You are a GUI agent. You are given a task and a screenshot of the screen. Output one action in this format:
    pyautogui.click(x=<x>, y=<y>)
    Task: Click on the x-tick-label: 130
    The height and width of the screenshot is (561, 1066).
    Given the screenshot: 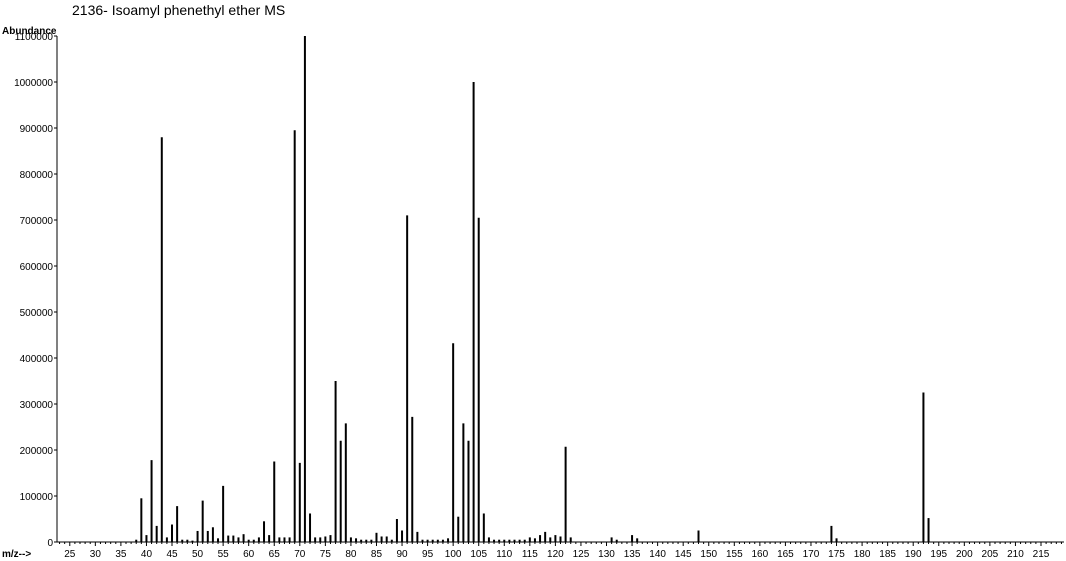 What is the action you would take?
    pyautogui.click(x=606, y=554)
    